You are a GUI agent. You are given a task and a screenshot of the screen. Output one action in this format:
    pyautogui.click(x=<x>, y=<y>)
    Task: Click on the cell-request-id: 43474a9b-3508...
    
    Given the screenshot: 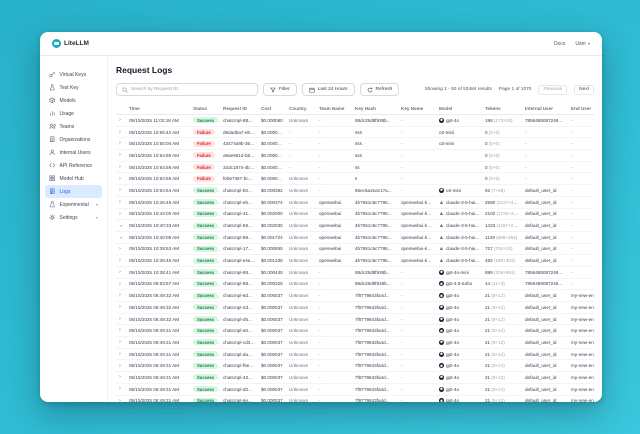 What is the action you would take?
    pyautogui.click(x=239, y=144)
    